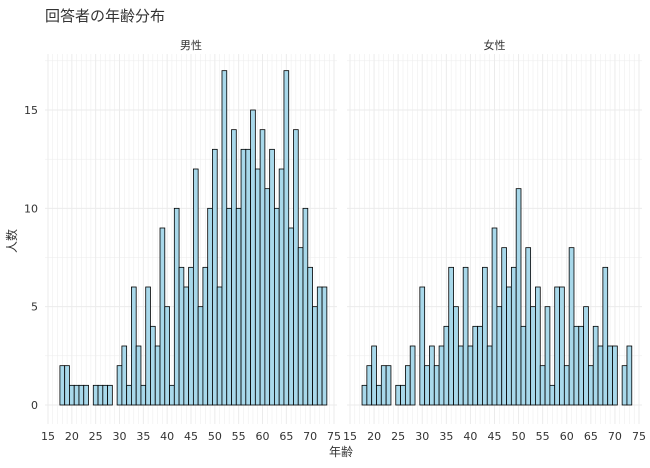  I want to click on x-tick-label: 60, so click(567, 436).